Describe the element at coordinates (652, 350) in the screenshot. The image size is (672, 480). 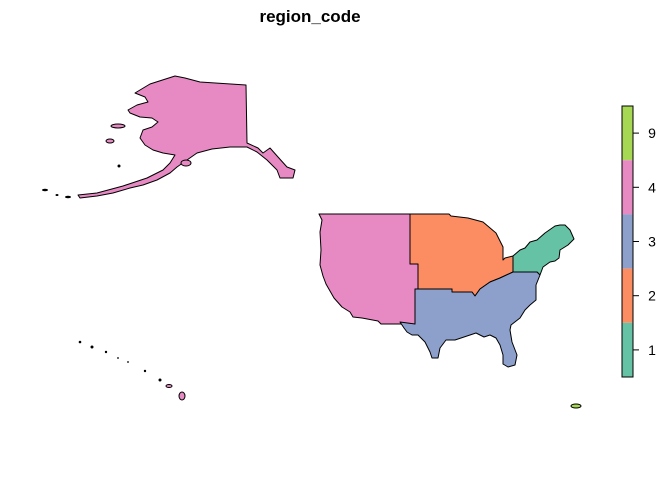
I see `legend-label: 1` at that location.